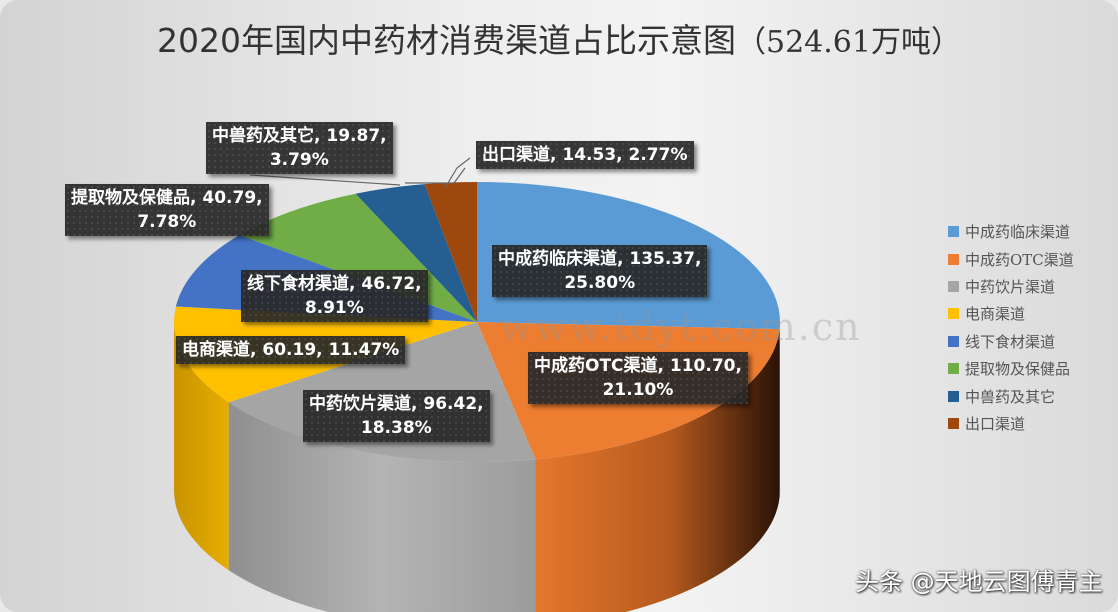 This screenshot has height=612, width=1118. I want to click on legend-item: 中兽药及其它, so click(1028, 395).